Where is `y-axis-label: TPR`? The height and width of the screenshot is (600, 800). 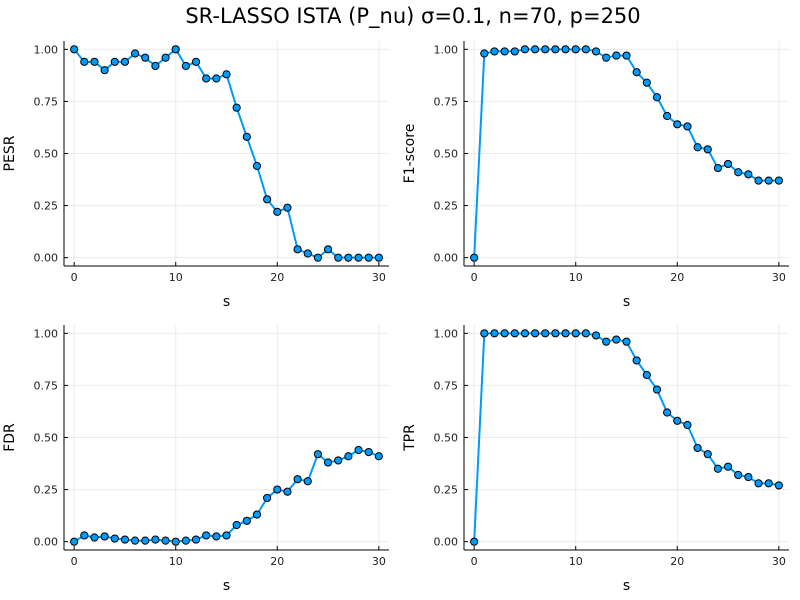
y-axis-label: TPR is located at coordinates (410, 438).